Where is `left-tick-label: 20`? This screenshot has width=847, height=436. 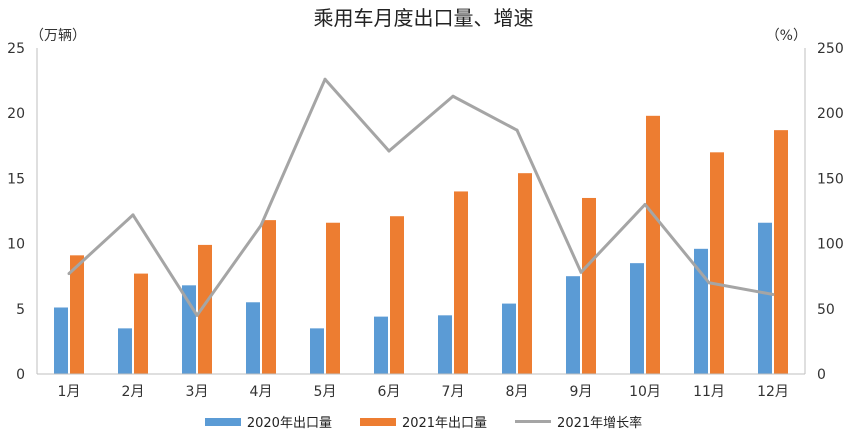
left-tick-label: 20 is located at coordinates (16, 114).